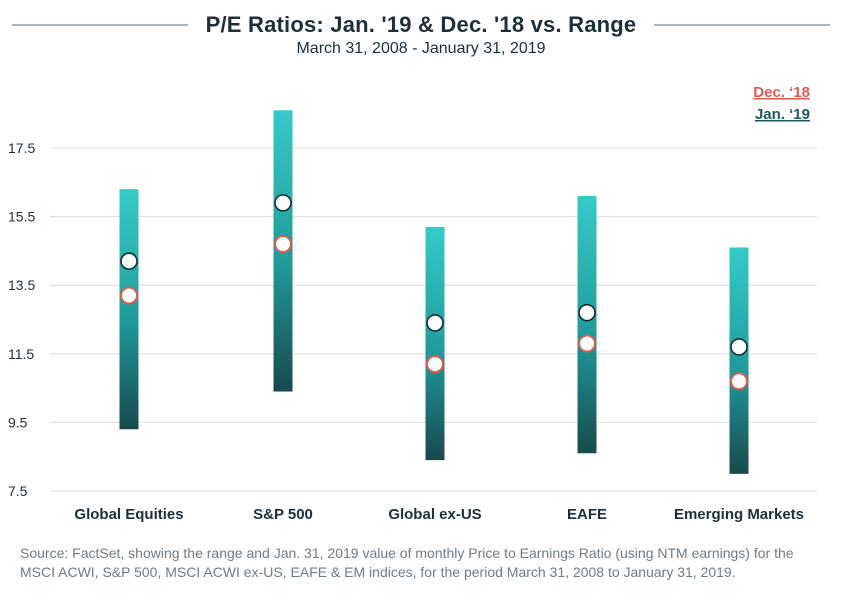 This screenshot has height=595, width=842. Describe the element at coordinates (21, 285) in the screenshot. I see `y-tick-label: 13.5` at that location.